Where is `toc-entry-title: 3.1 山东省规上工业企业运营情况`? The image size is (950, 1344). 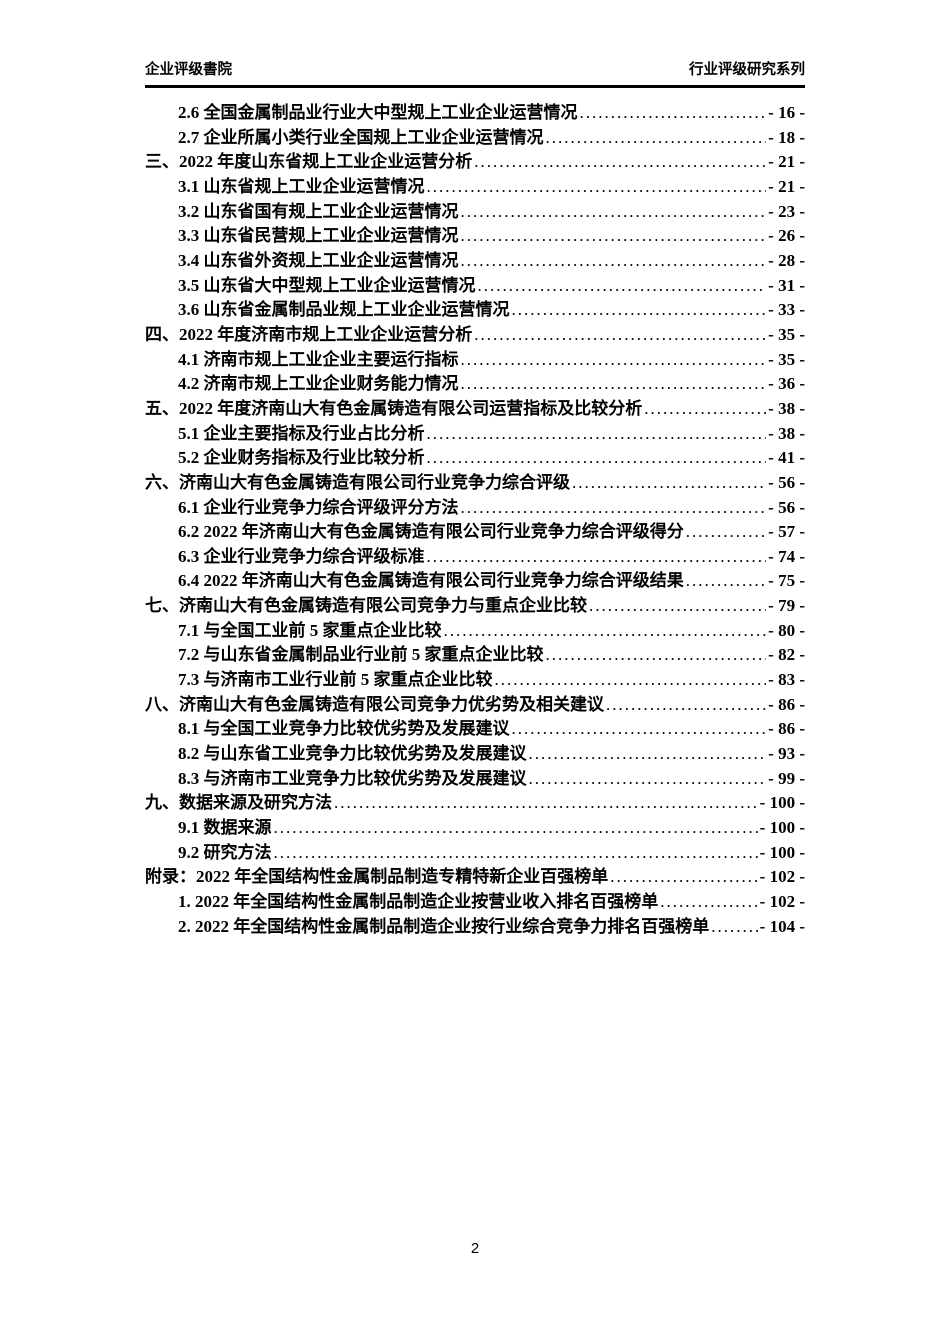 toc-entry-title: 3.1 山东省规上工业企业运营情况 is located at coordinates (301, 186).